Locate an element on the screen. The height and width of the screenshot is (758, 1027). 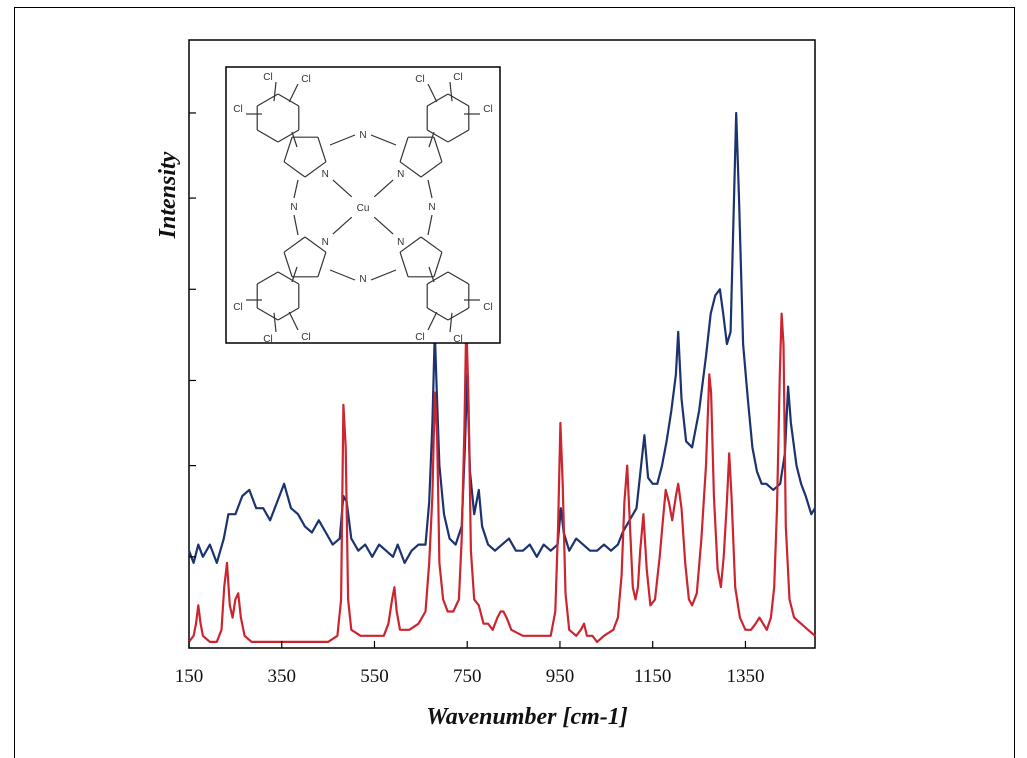
chlorine-3-3: Cl is located at coordinates (305, 337).